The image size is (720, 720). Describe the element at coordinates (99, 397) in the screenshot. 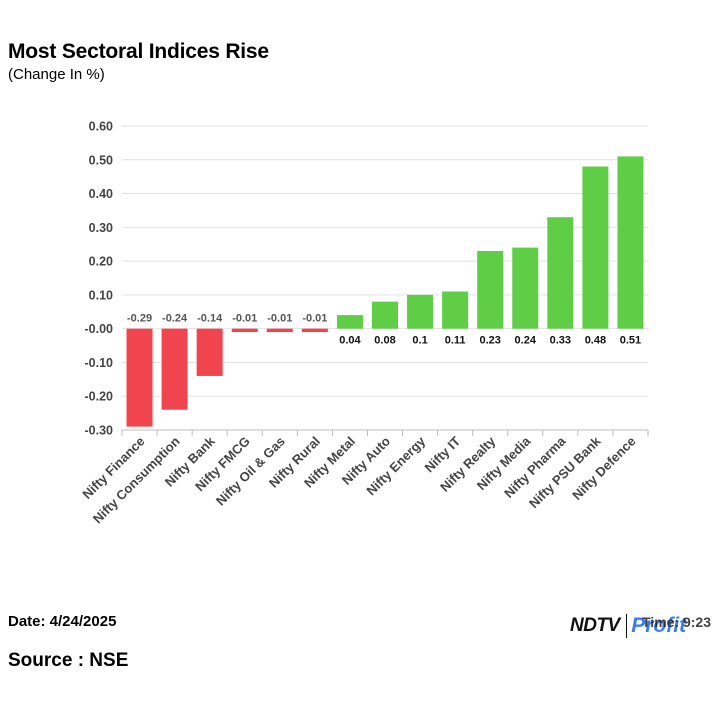

I see `y-tick-label: -0.20` at that location.